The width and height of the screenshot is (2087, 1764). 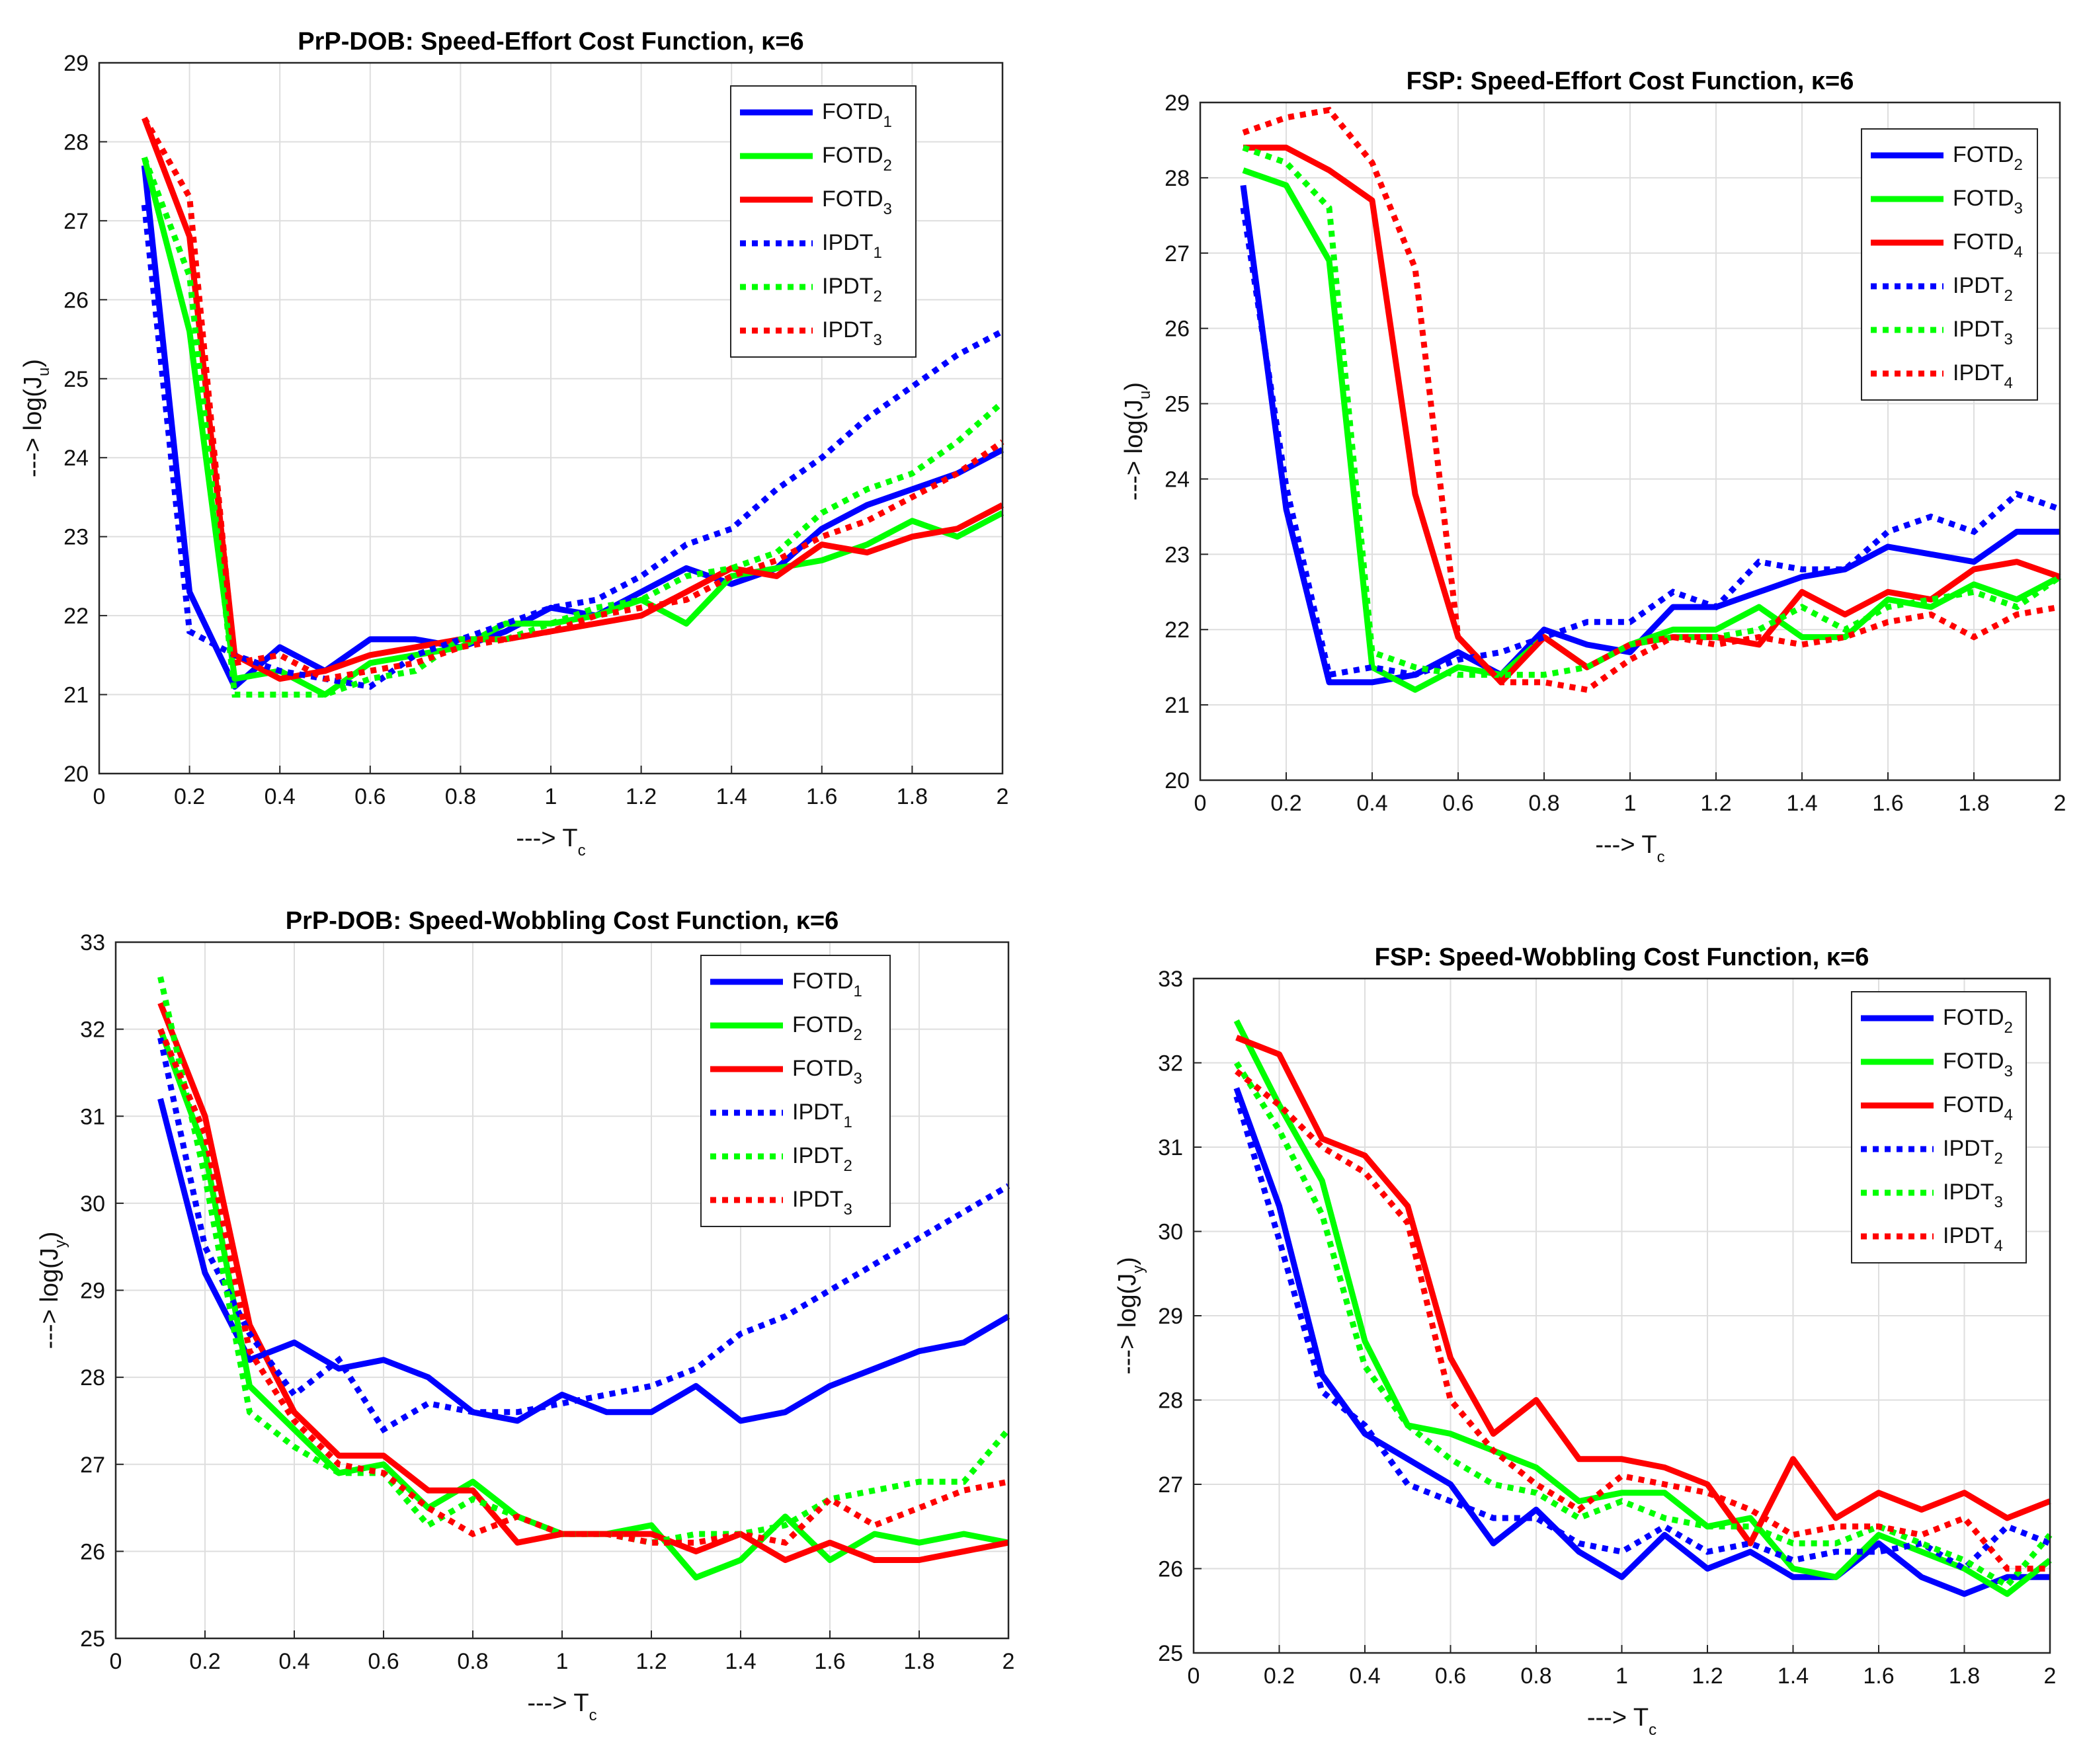 What do you see at coordinates (1137, 442) in the screenshot?
I see `y-axis-label: ---> log(Ju)` at bounding box center [1137, 442].